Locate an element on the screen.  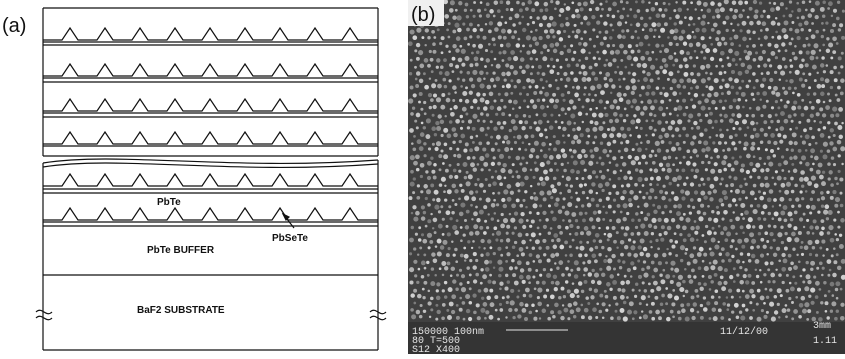
break-line-bottom is located at coordinates (210, 165).